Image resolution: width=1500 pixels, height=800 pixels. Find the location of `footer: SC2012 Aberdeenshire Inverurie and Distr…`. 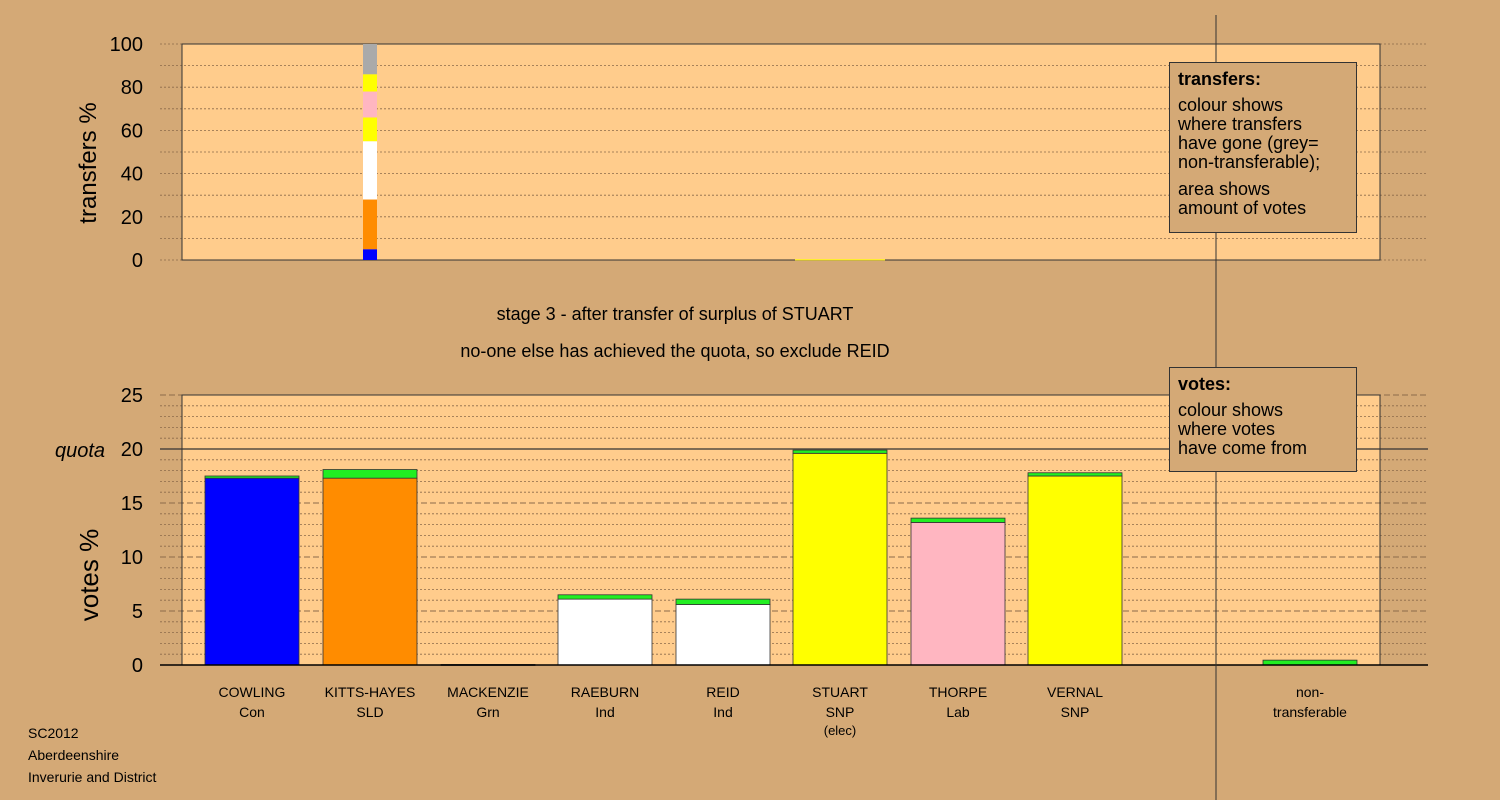

footer: SC2012 Aberdeenshire Inverurie and Distr… is located at coordinates (92, 755).